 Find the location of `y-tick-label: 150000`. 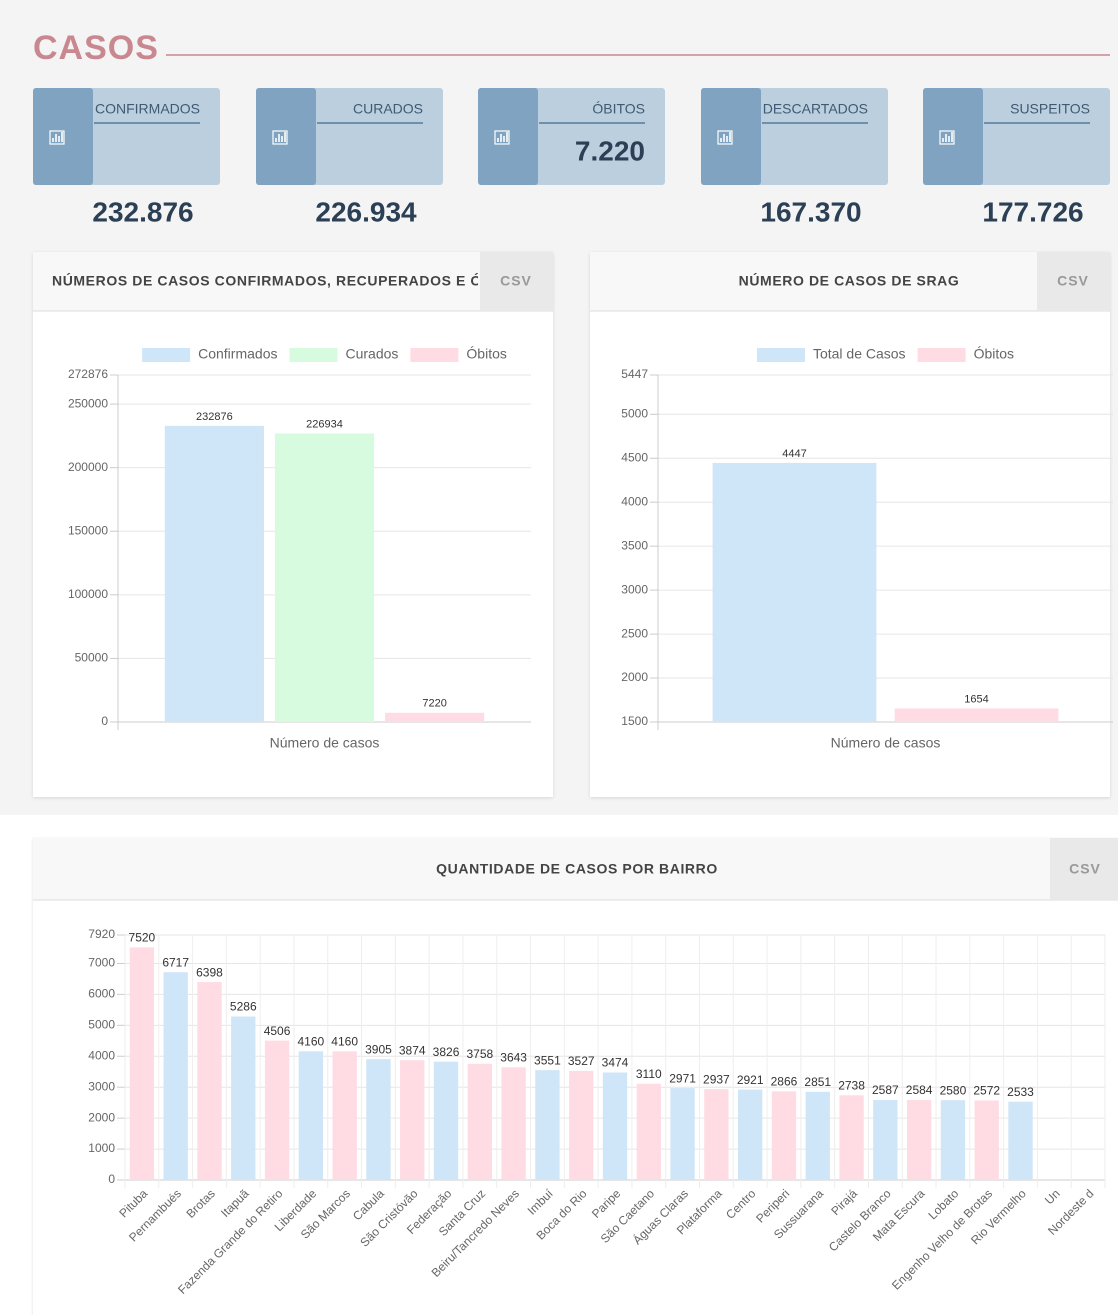

y-tick-label: 150000 is located at coordinates (88, 530).